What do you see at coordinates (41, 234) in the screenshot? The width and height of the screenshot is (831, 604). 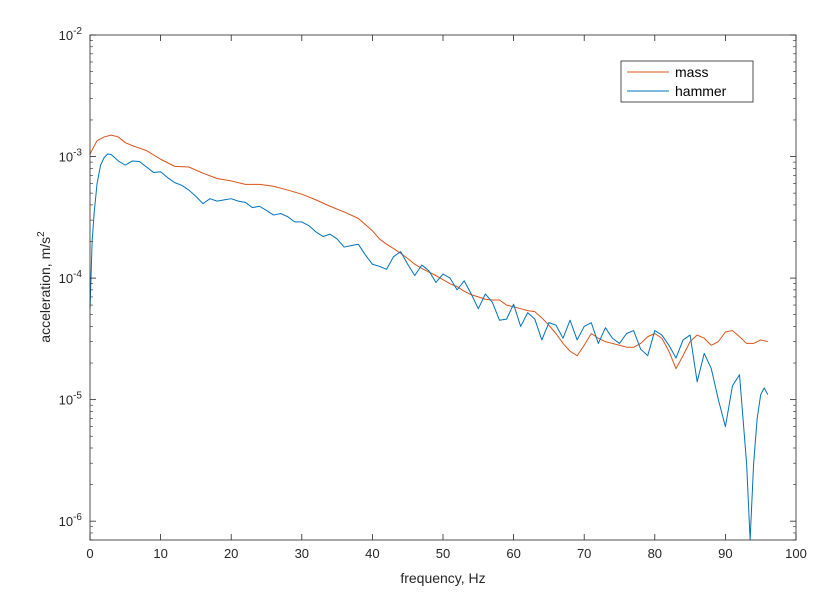 I see `y-axis-label-superscript: 2` at bounding box center [41, 234].